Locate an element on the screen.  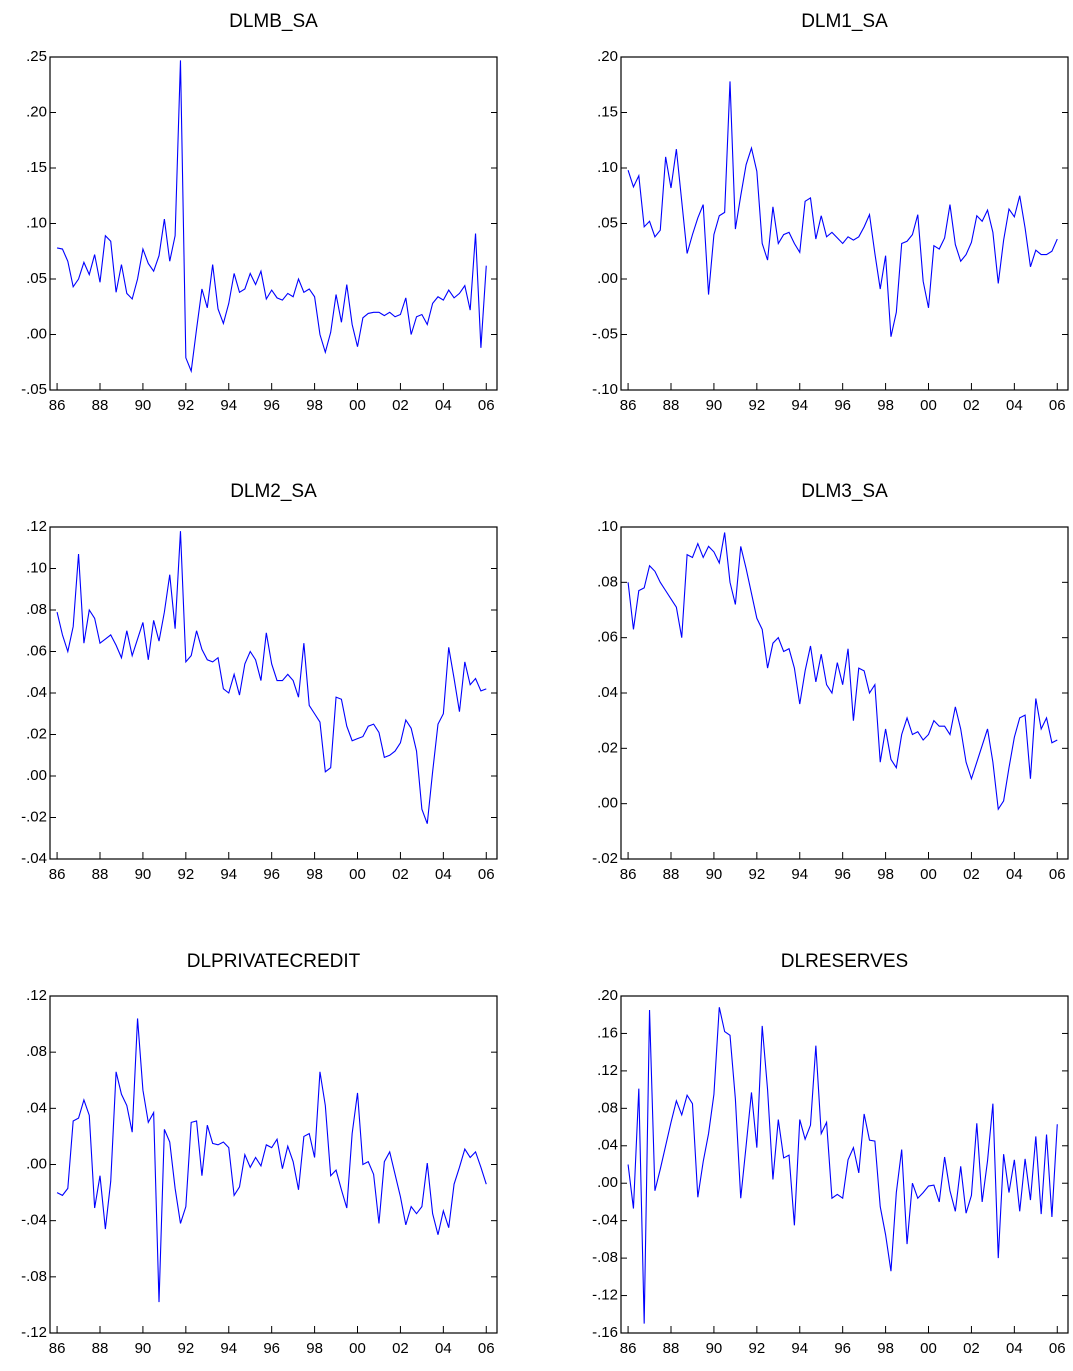
chart-title: DLM3_SA is located at coordinates (844, 491).